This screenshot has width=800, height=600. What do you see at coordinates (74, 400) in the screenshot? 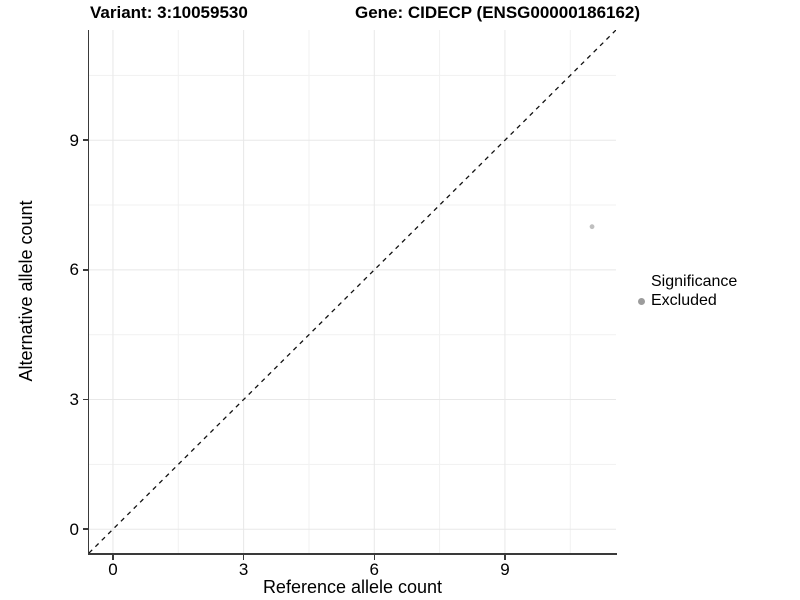
I see `y-tick-label: 3` at bounding box center [74, 400].